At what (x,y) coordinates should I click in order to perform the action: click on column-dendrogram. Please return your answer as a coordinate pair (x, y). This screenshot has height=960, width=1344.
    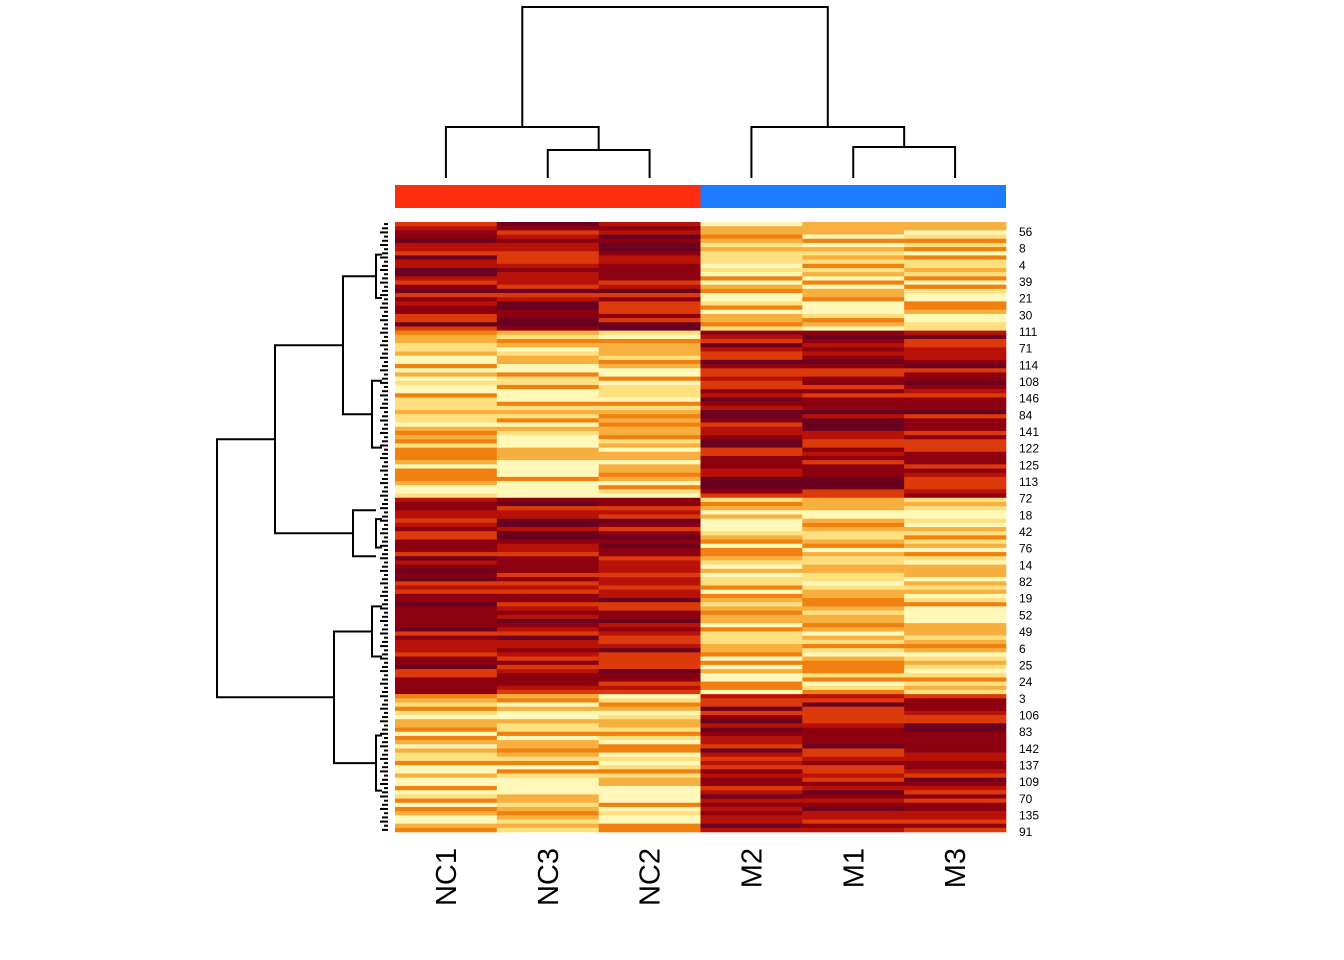
    Looking at the image, I should click on (700, 92).